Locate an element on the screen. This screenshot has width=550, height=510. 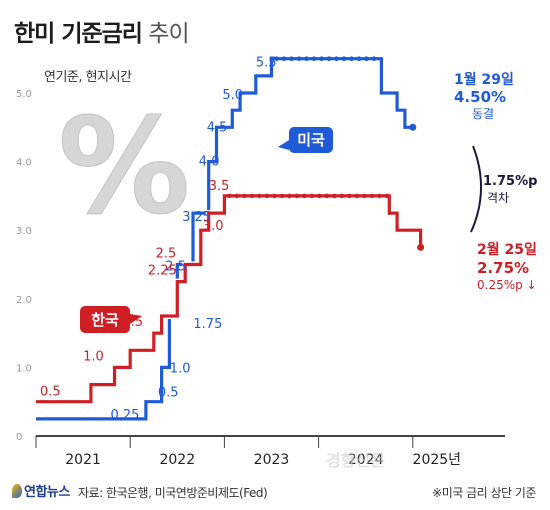
series-value-label: 3.0 is located at coordinates (213, 226).